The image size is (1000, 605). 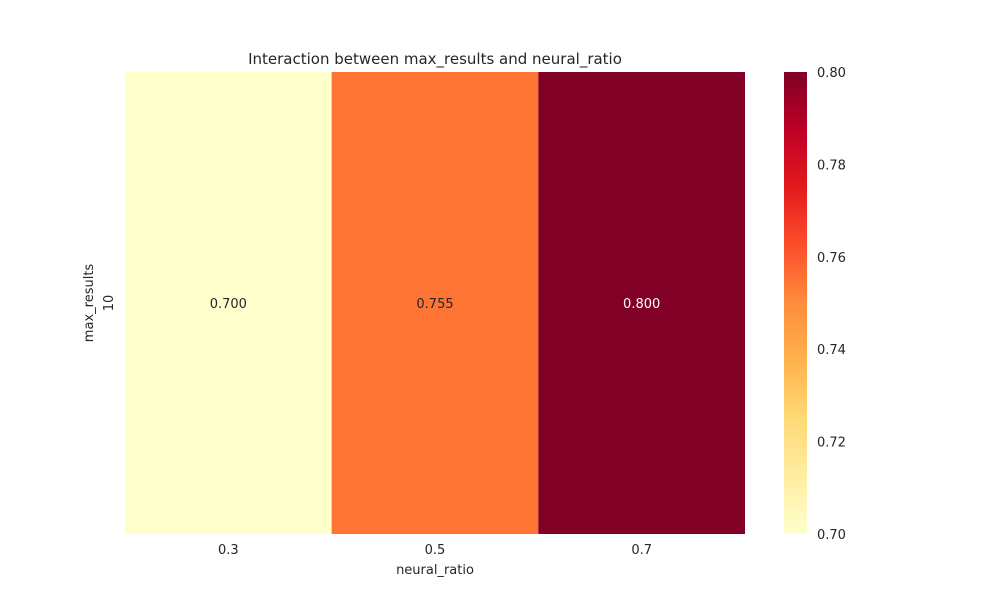 What do you see at coordinates (228, 550) in the screenshot?
I see `x-tick-label: 0.3` at bounding box center [228, 550].